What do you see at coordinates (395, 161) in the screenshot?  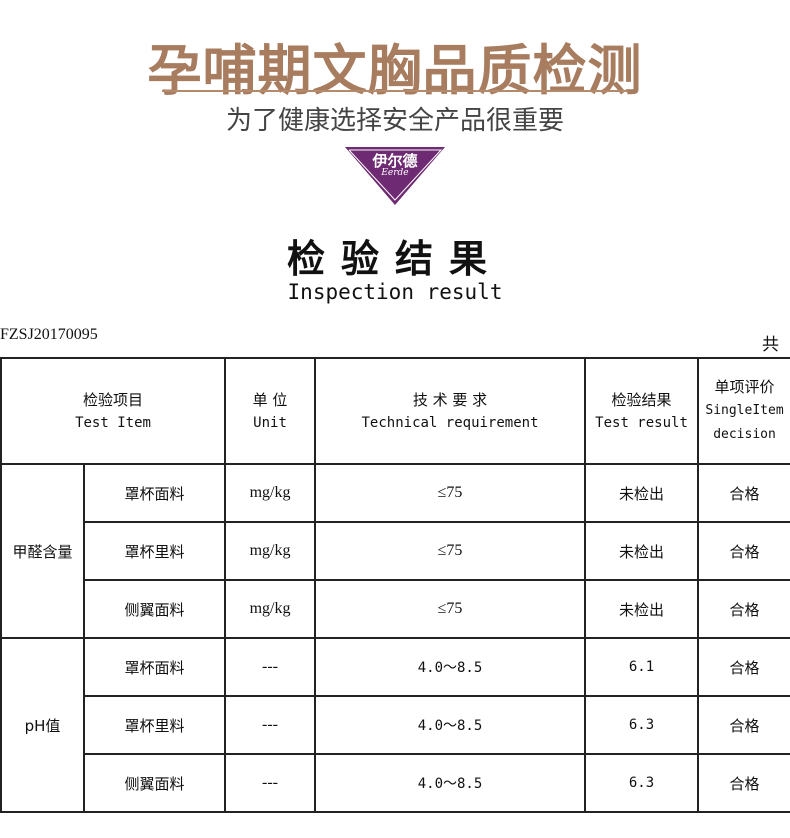 I see `brand-name: 伊尔德` at bounding box center [395, 161].